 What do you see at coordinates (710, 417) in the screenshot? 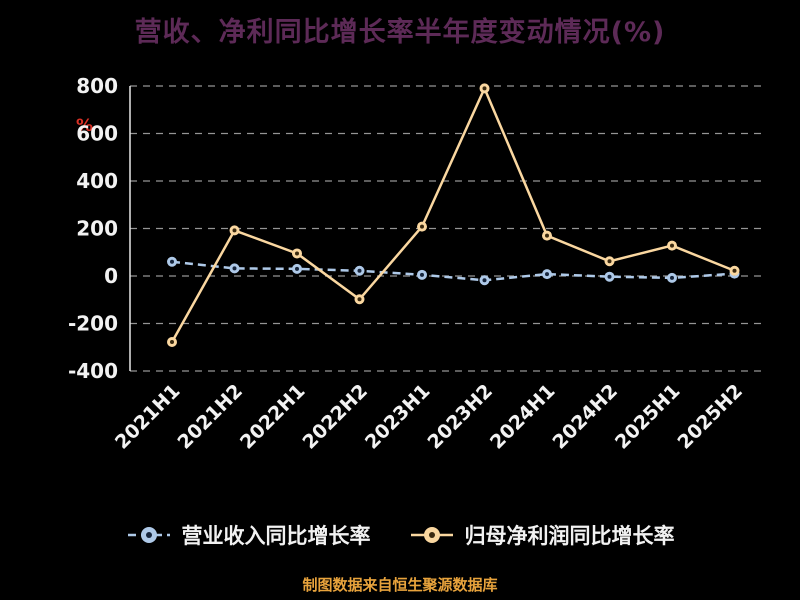
I see `svg-text: 2025H2` at bounding box center [710, 417].